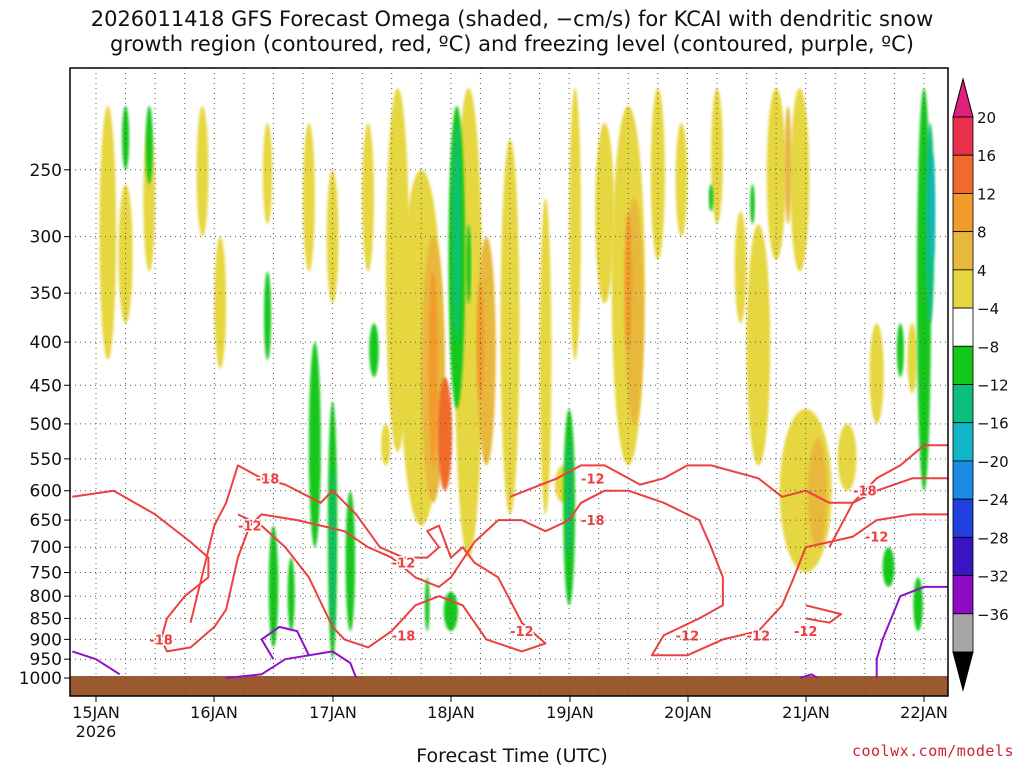 The image size is (1024, 768). I want to click on dendritic-contour-small, so click(824, 614).